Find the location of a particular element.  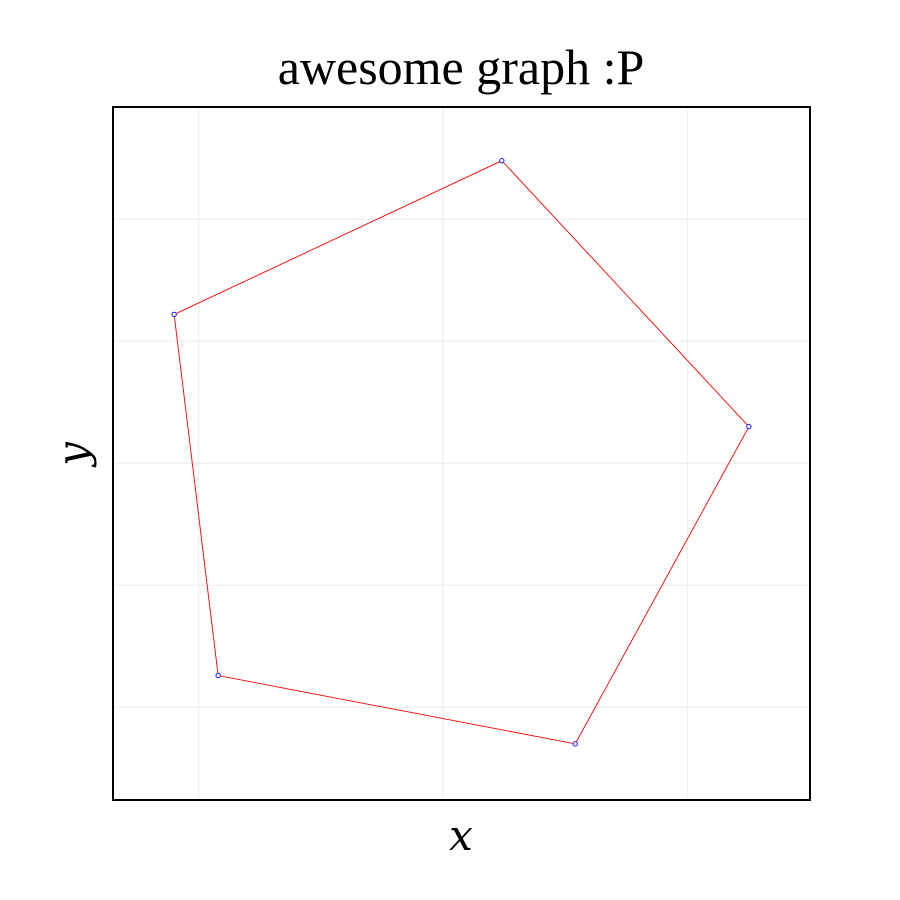

x-axis-label: x is located at coordinates (461, 835).